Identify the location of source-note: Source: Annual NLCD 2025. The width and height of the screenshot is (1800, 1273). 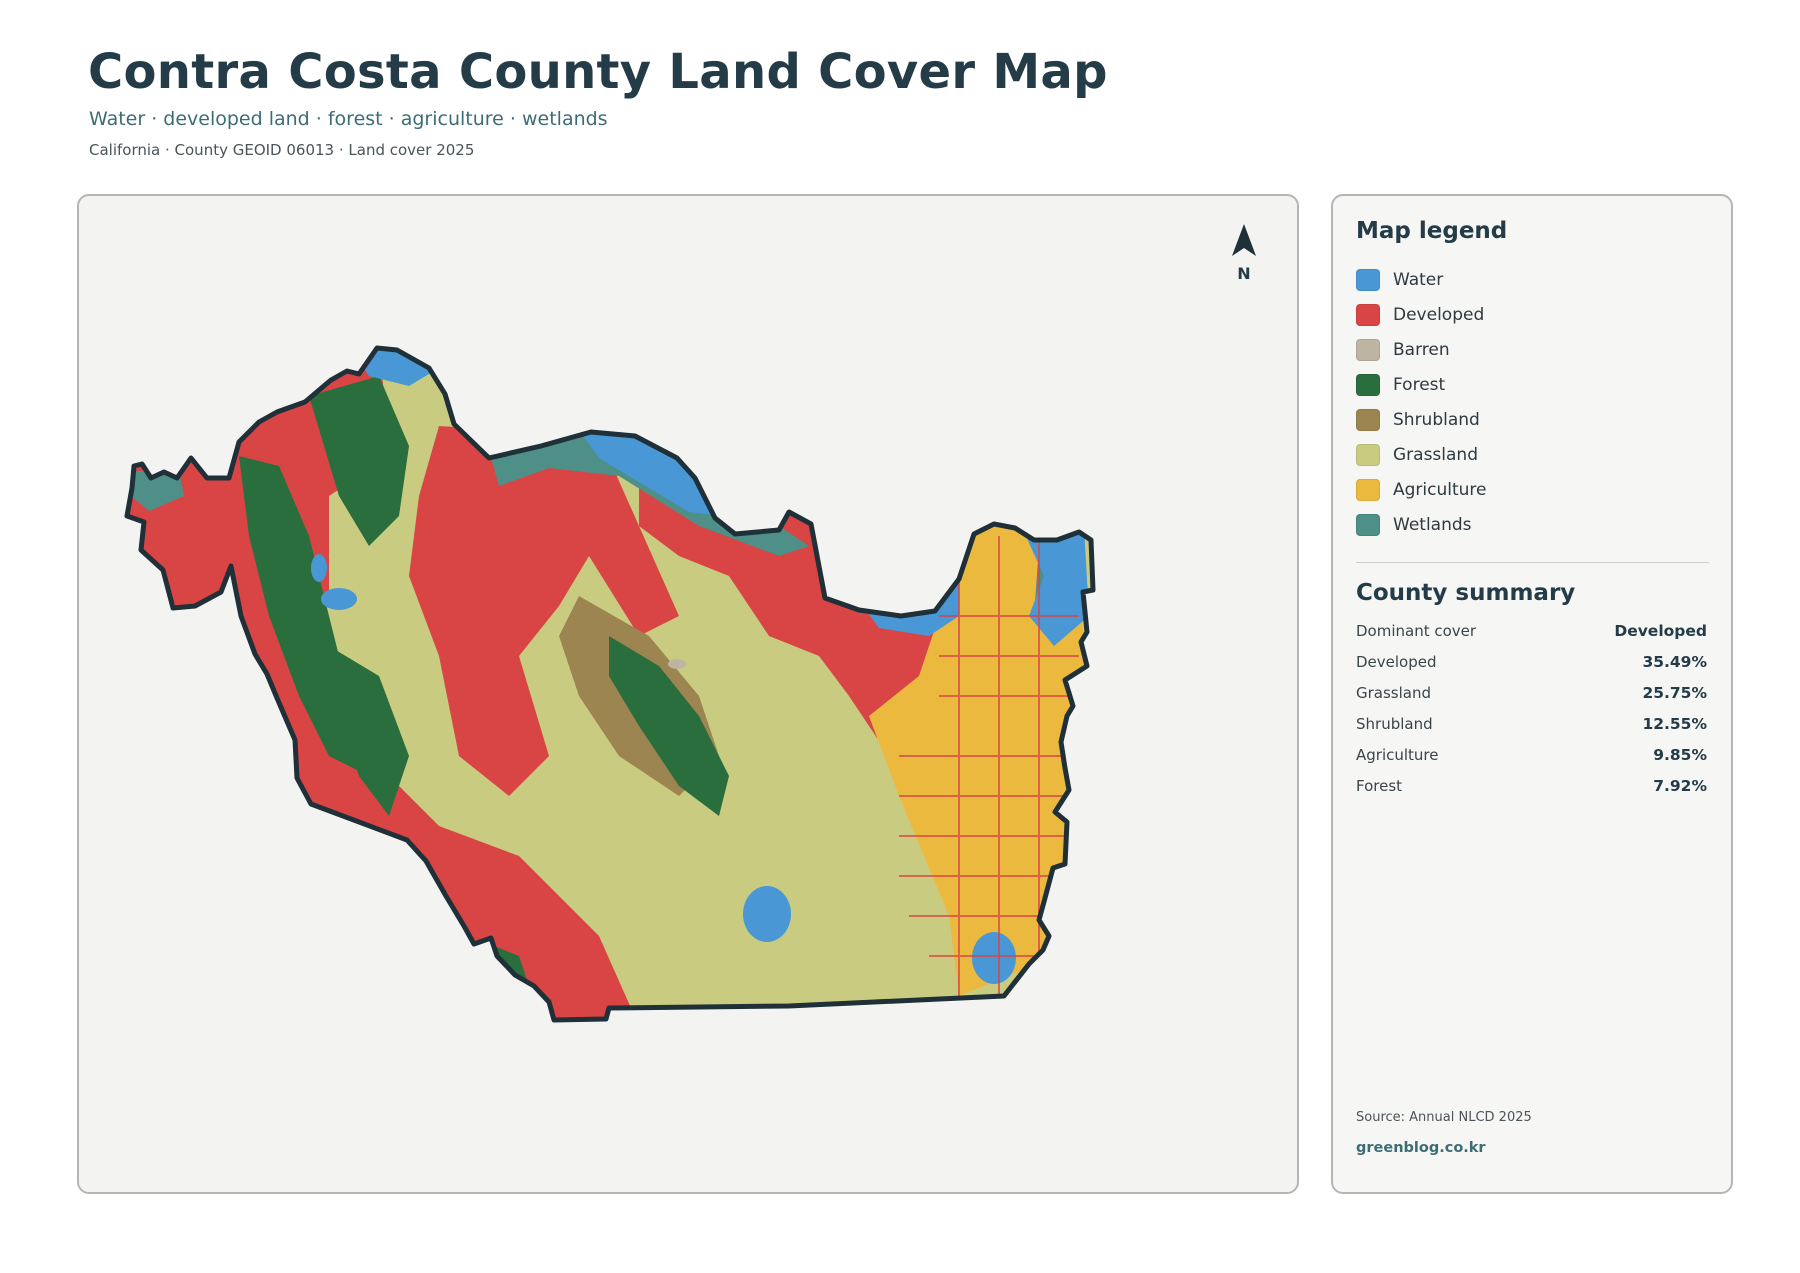
(1444, 1117).